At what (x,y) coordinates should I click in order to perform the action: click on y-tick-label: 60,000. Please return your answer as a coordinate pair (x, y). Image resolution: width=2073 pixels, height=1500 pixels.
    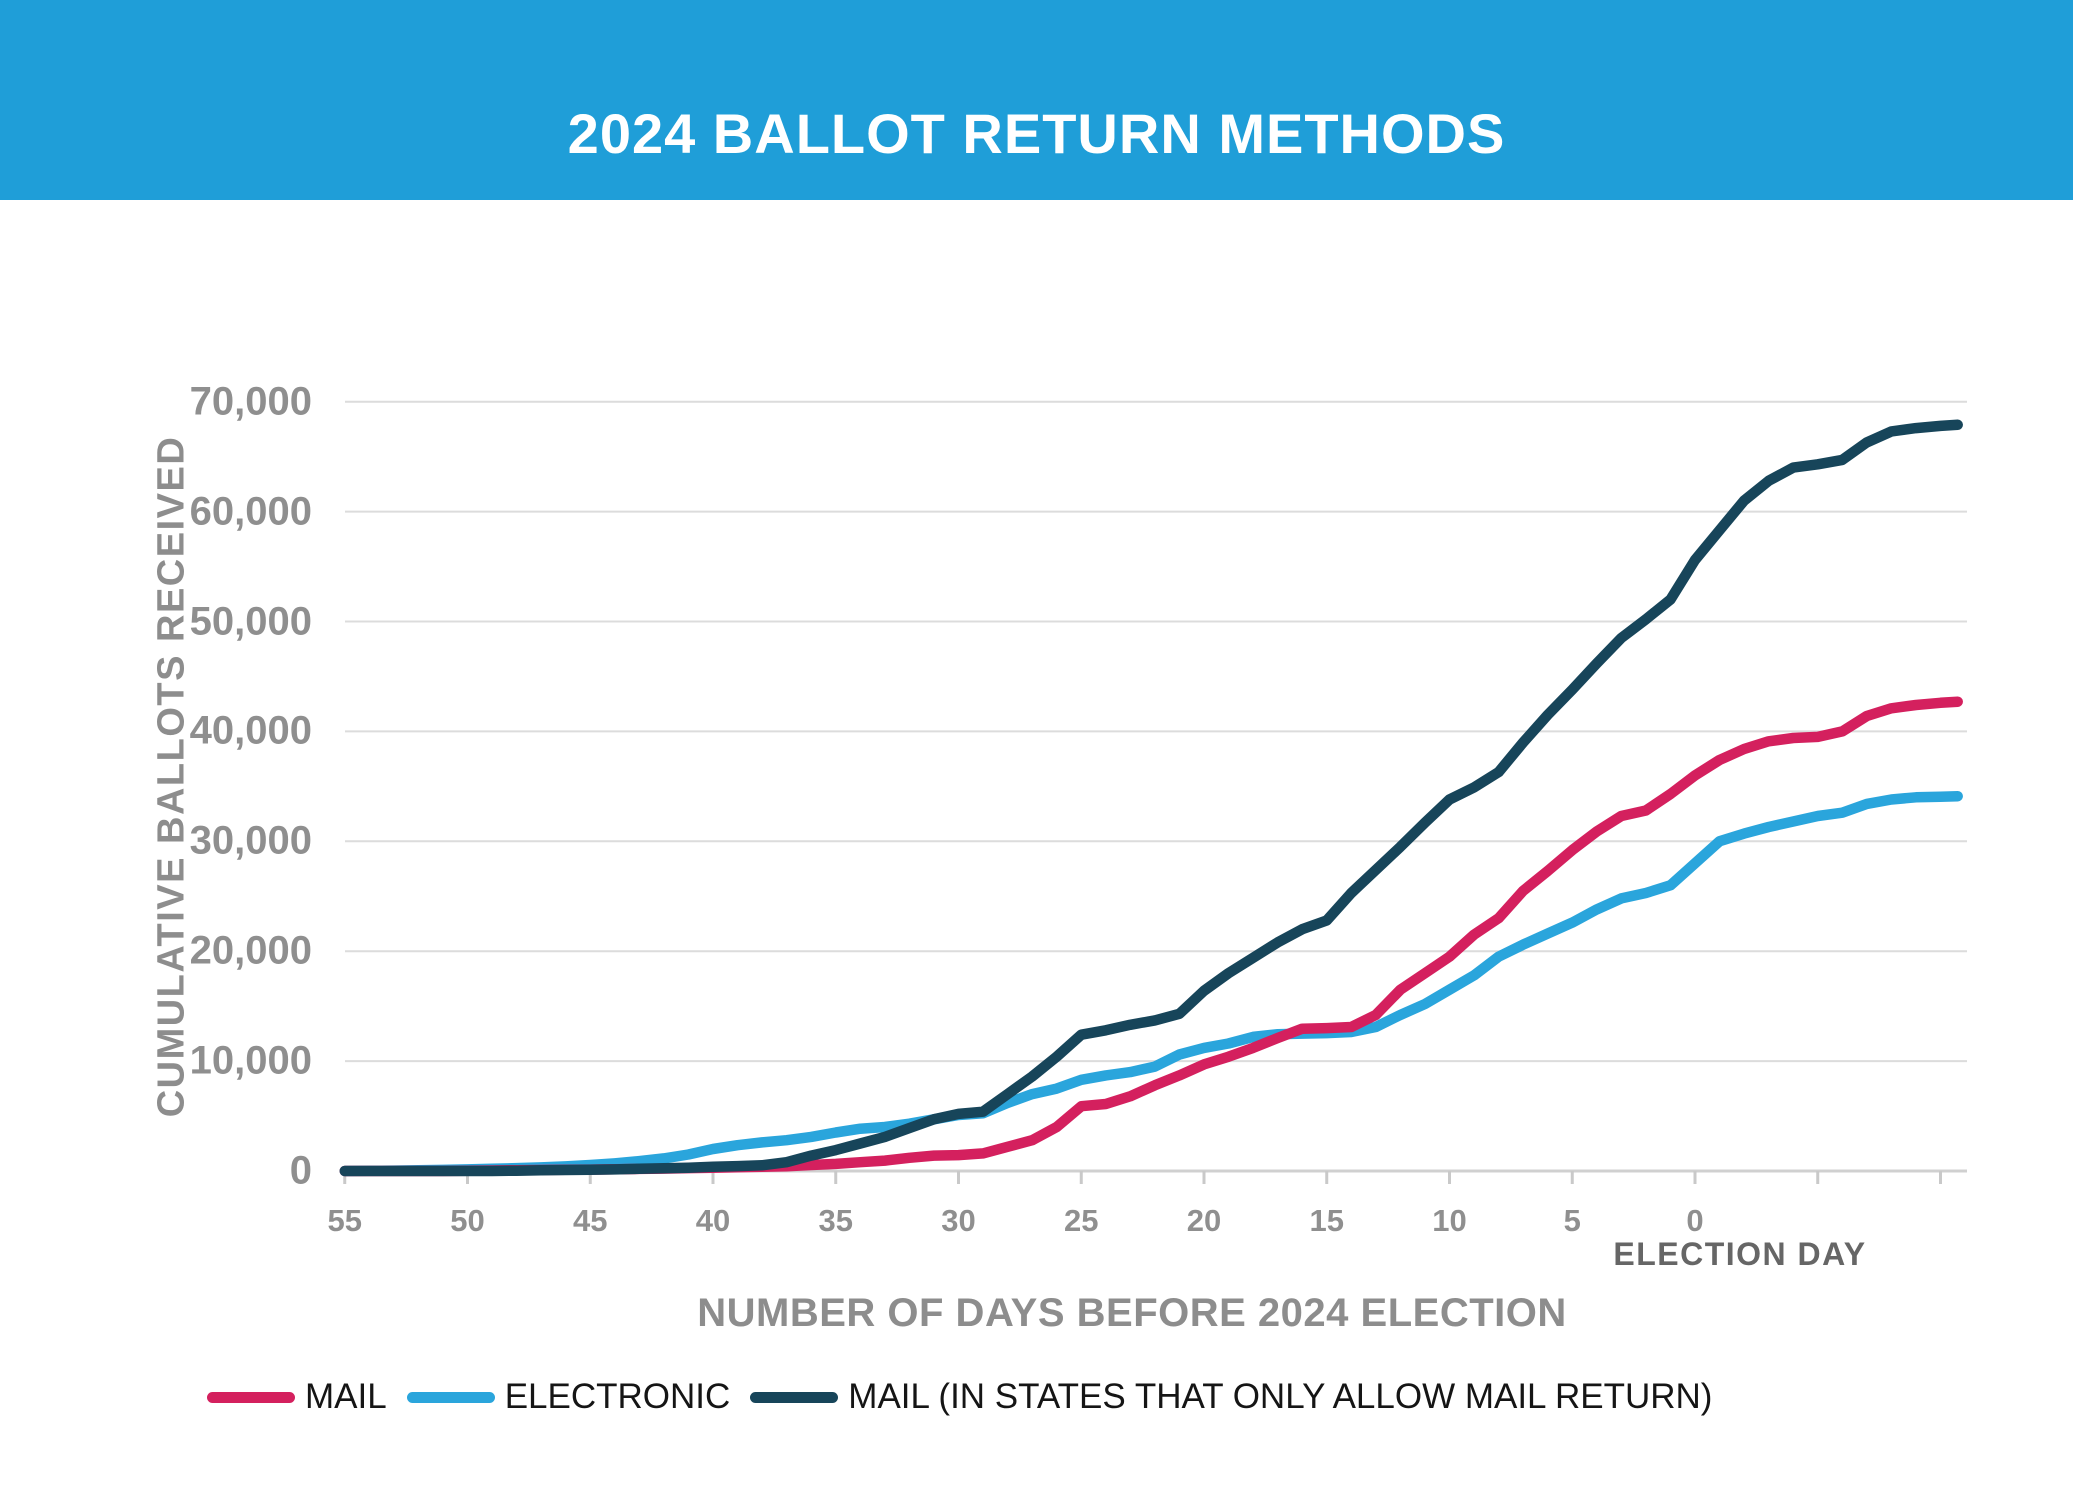
    Looking at the image, I should click on (250, 511).